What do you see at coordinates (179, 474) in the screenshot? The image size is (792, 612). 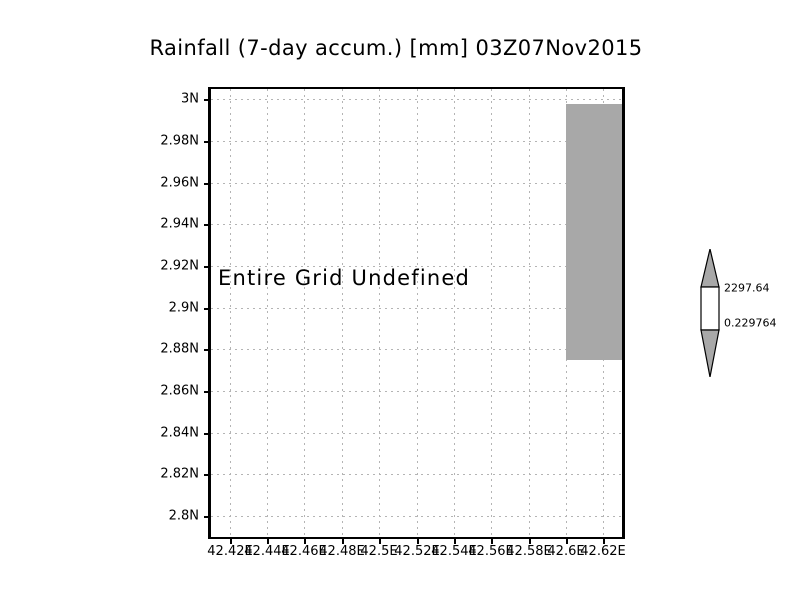 I see `y-axis-tick-label: 2.82N` at bounding box center [179, 474].